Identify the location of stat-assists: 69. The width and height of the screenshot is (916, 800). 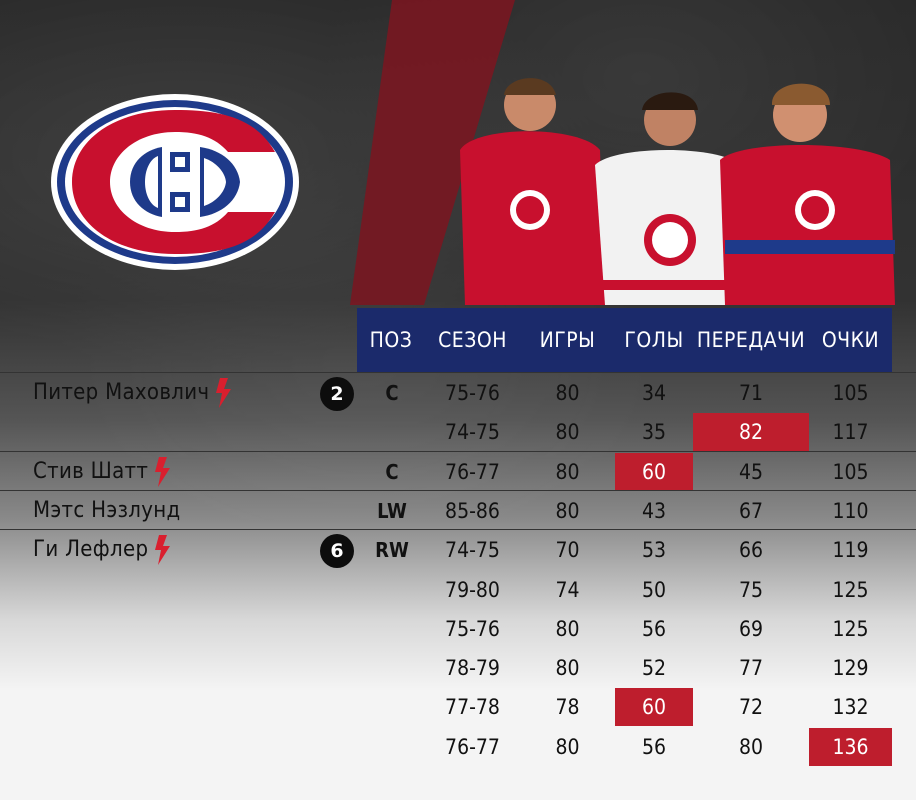
(751, 628).